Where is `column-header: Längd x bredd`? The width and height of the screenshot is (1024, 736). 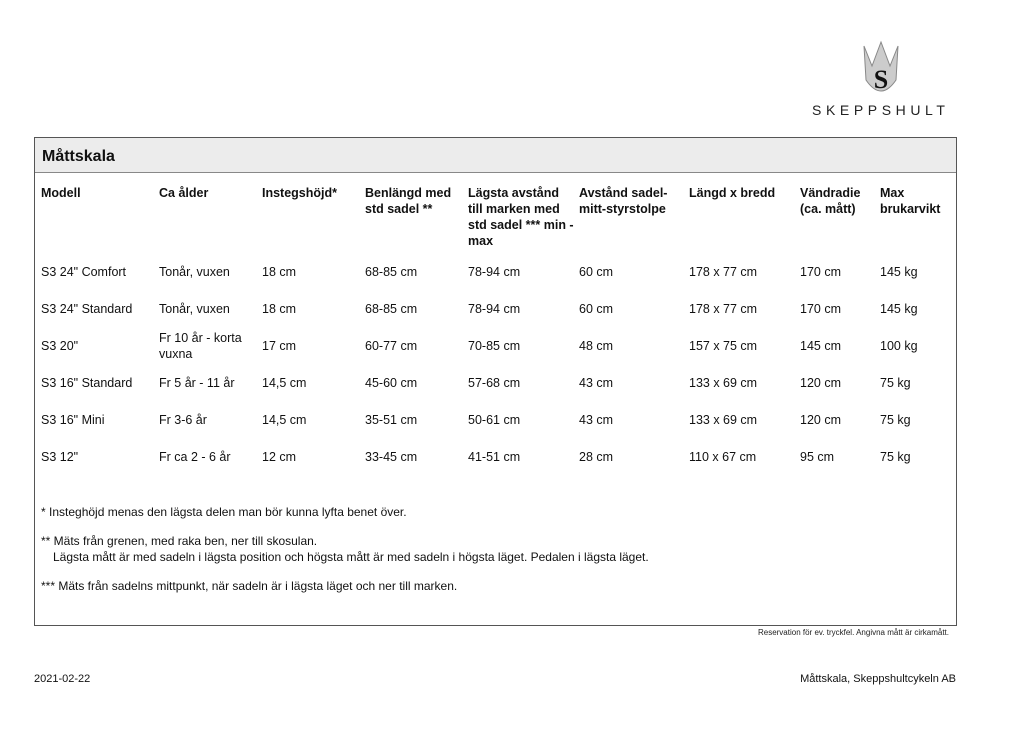 column-header: Längd x bredd is located at coordinates (732, 193).